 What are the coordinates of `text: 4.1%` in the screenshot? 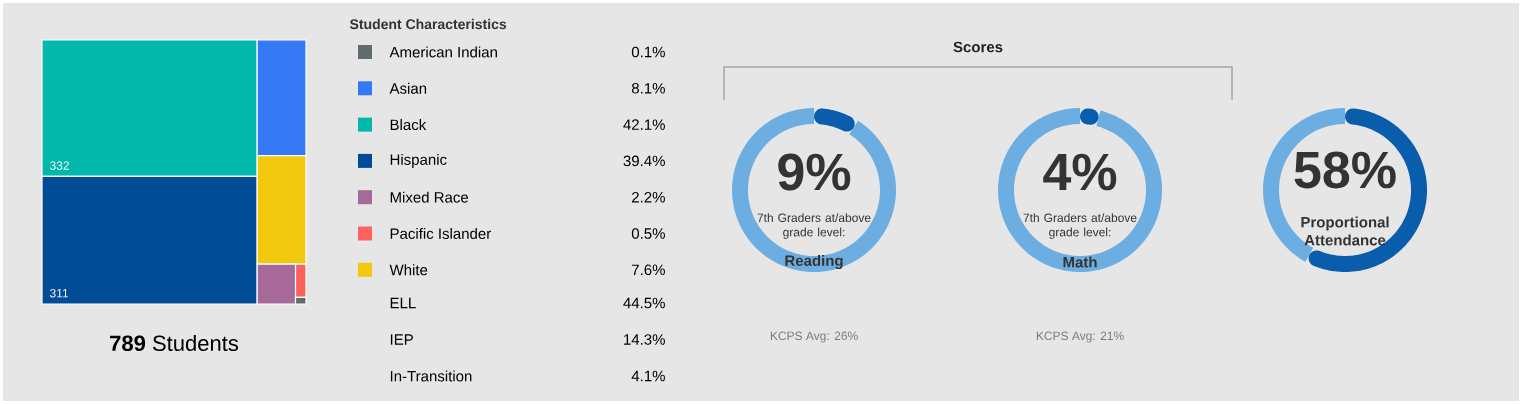 It's located at (648, 376).